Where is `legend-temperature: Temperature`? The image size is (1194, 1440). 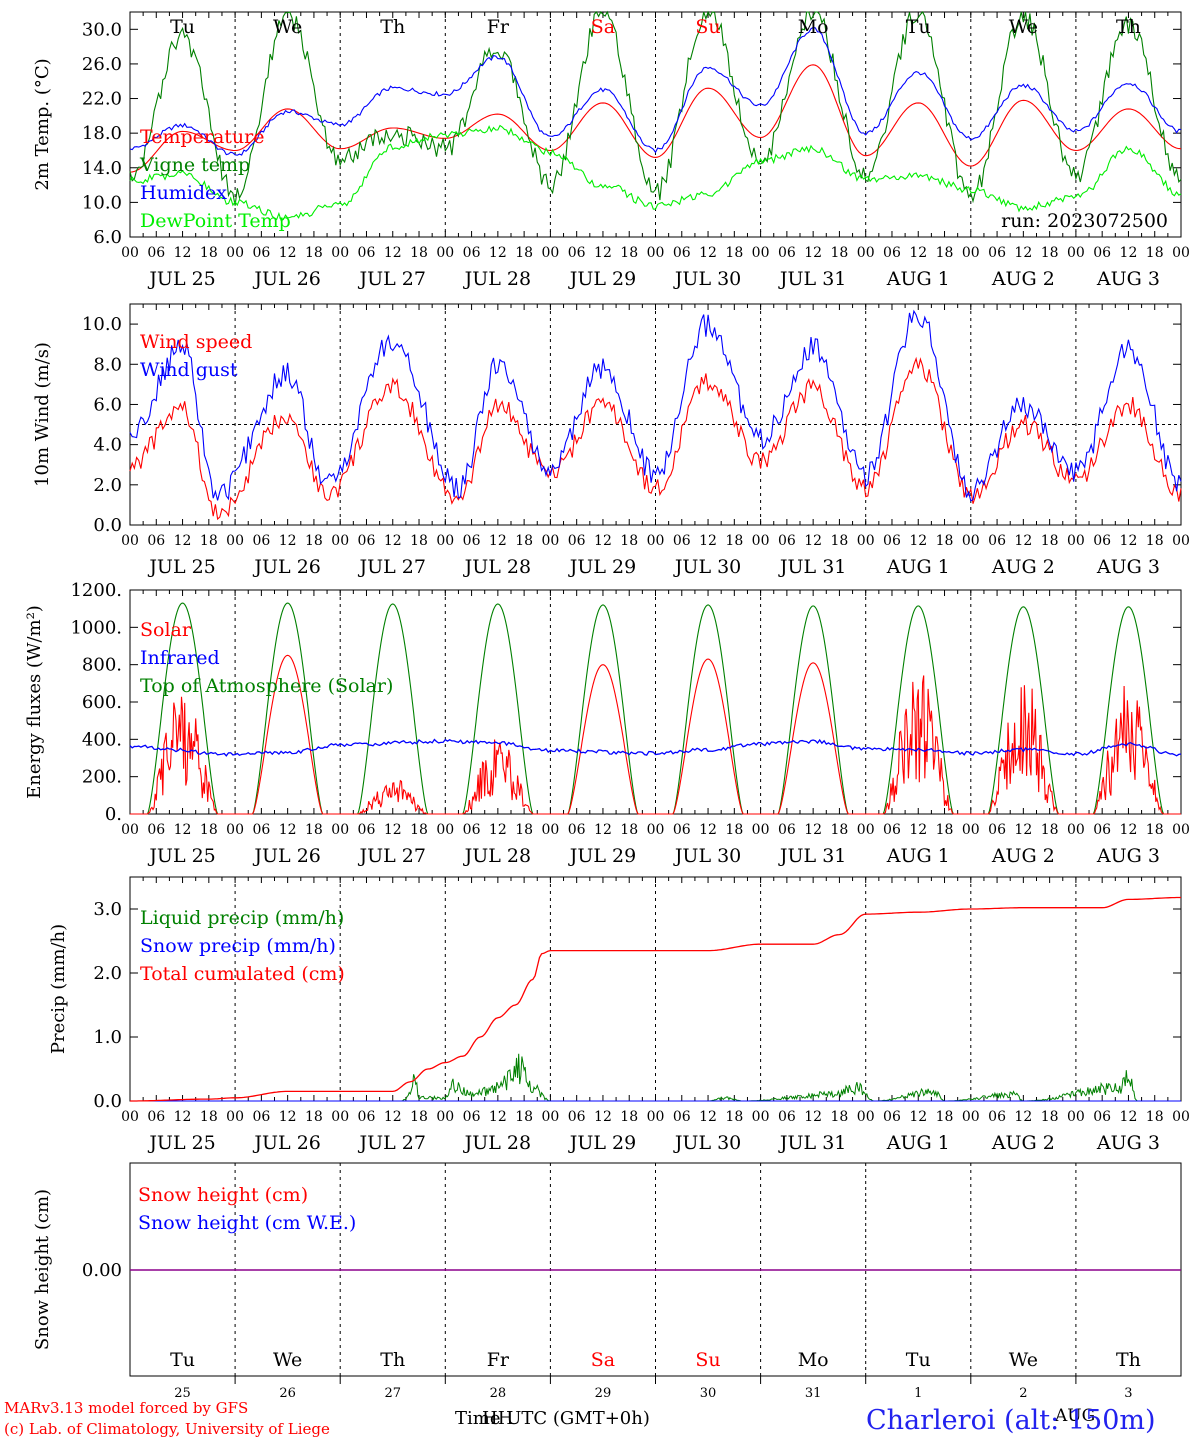
legend-temperature: Temperature is located at coordinates (202, 137).